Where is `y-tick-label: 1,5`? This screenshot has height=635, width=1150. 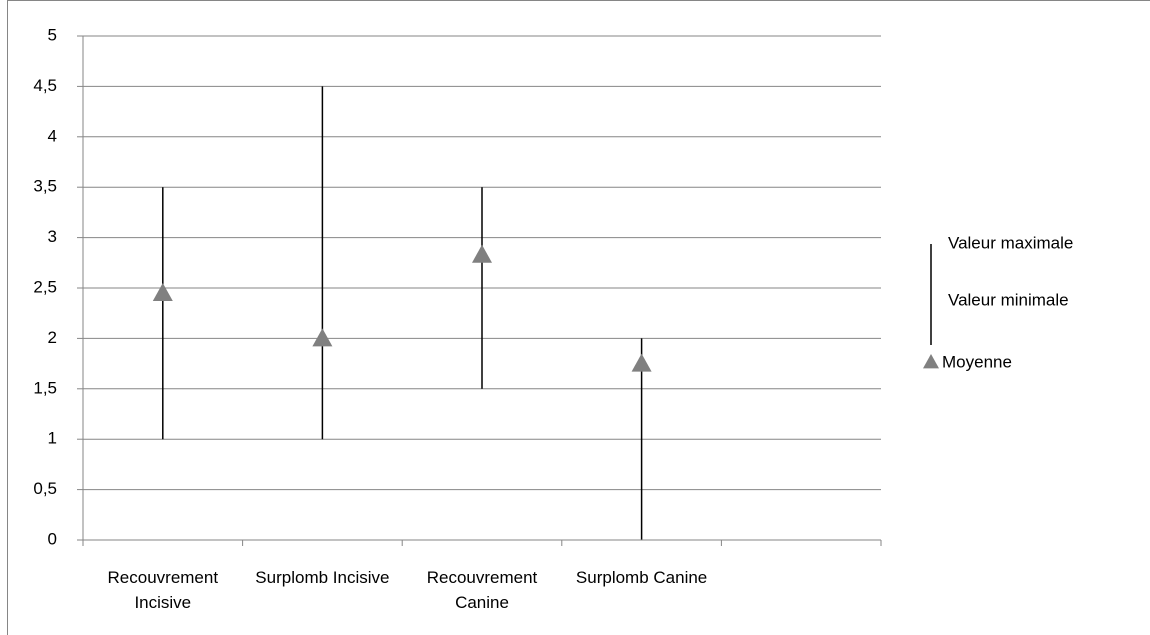
y-tick-label: 1,5 is located at coordinates (45, 387).